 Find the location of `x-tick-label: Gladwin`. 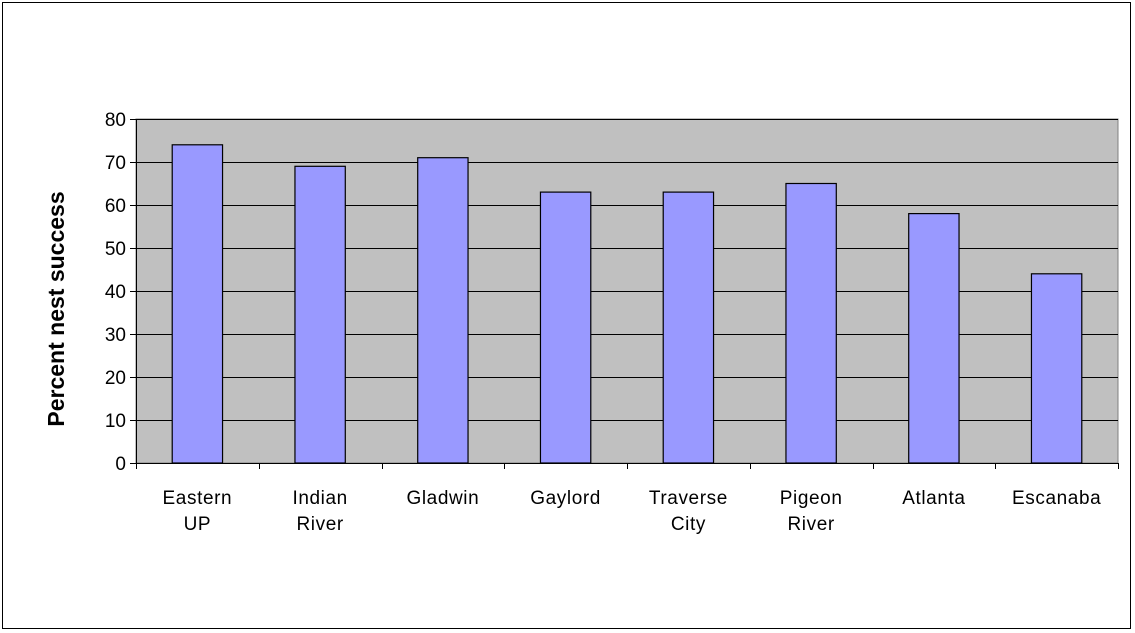

x-tick-label: Gladwin is located at coordinates (442, 498).